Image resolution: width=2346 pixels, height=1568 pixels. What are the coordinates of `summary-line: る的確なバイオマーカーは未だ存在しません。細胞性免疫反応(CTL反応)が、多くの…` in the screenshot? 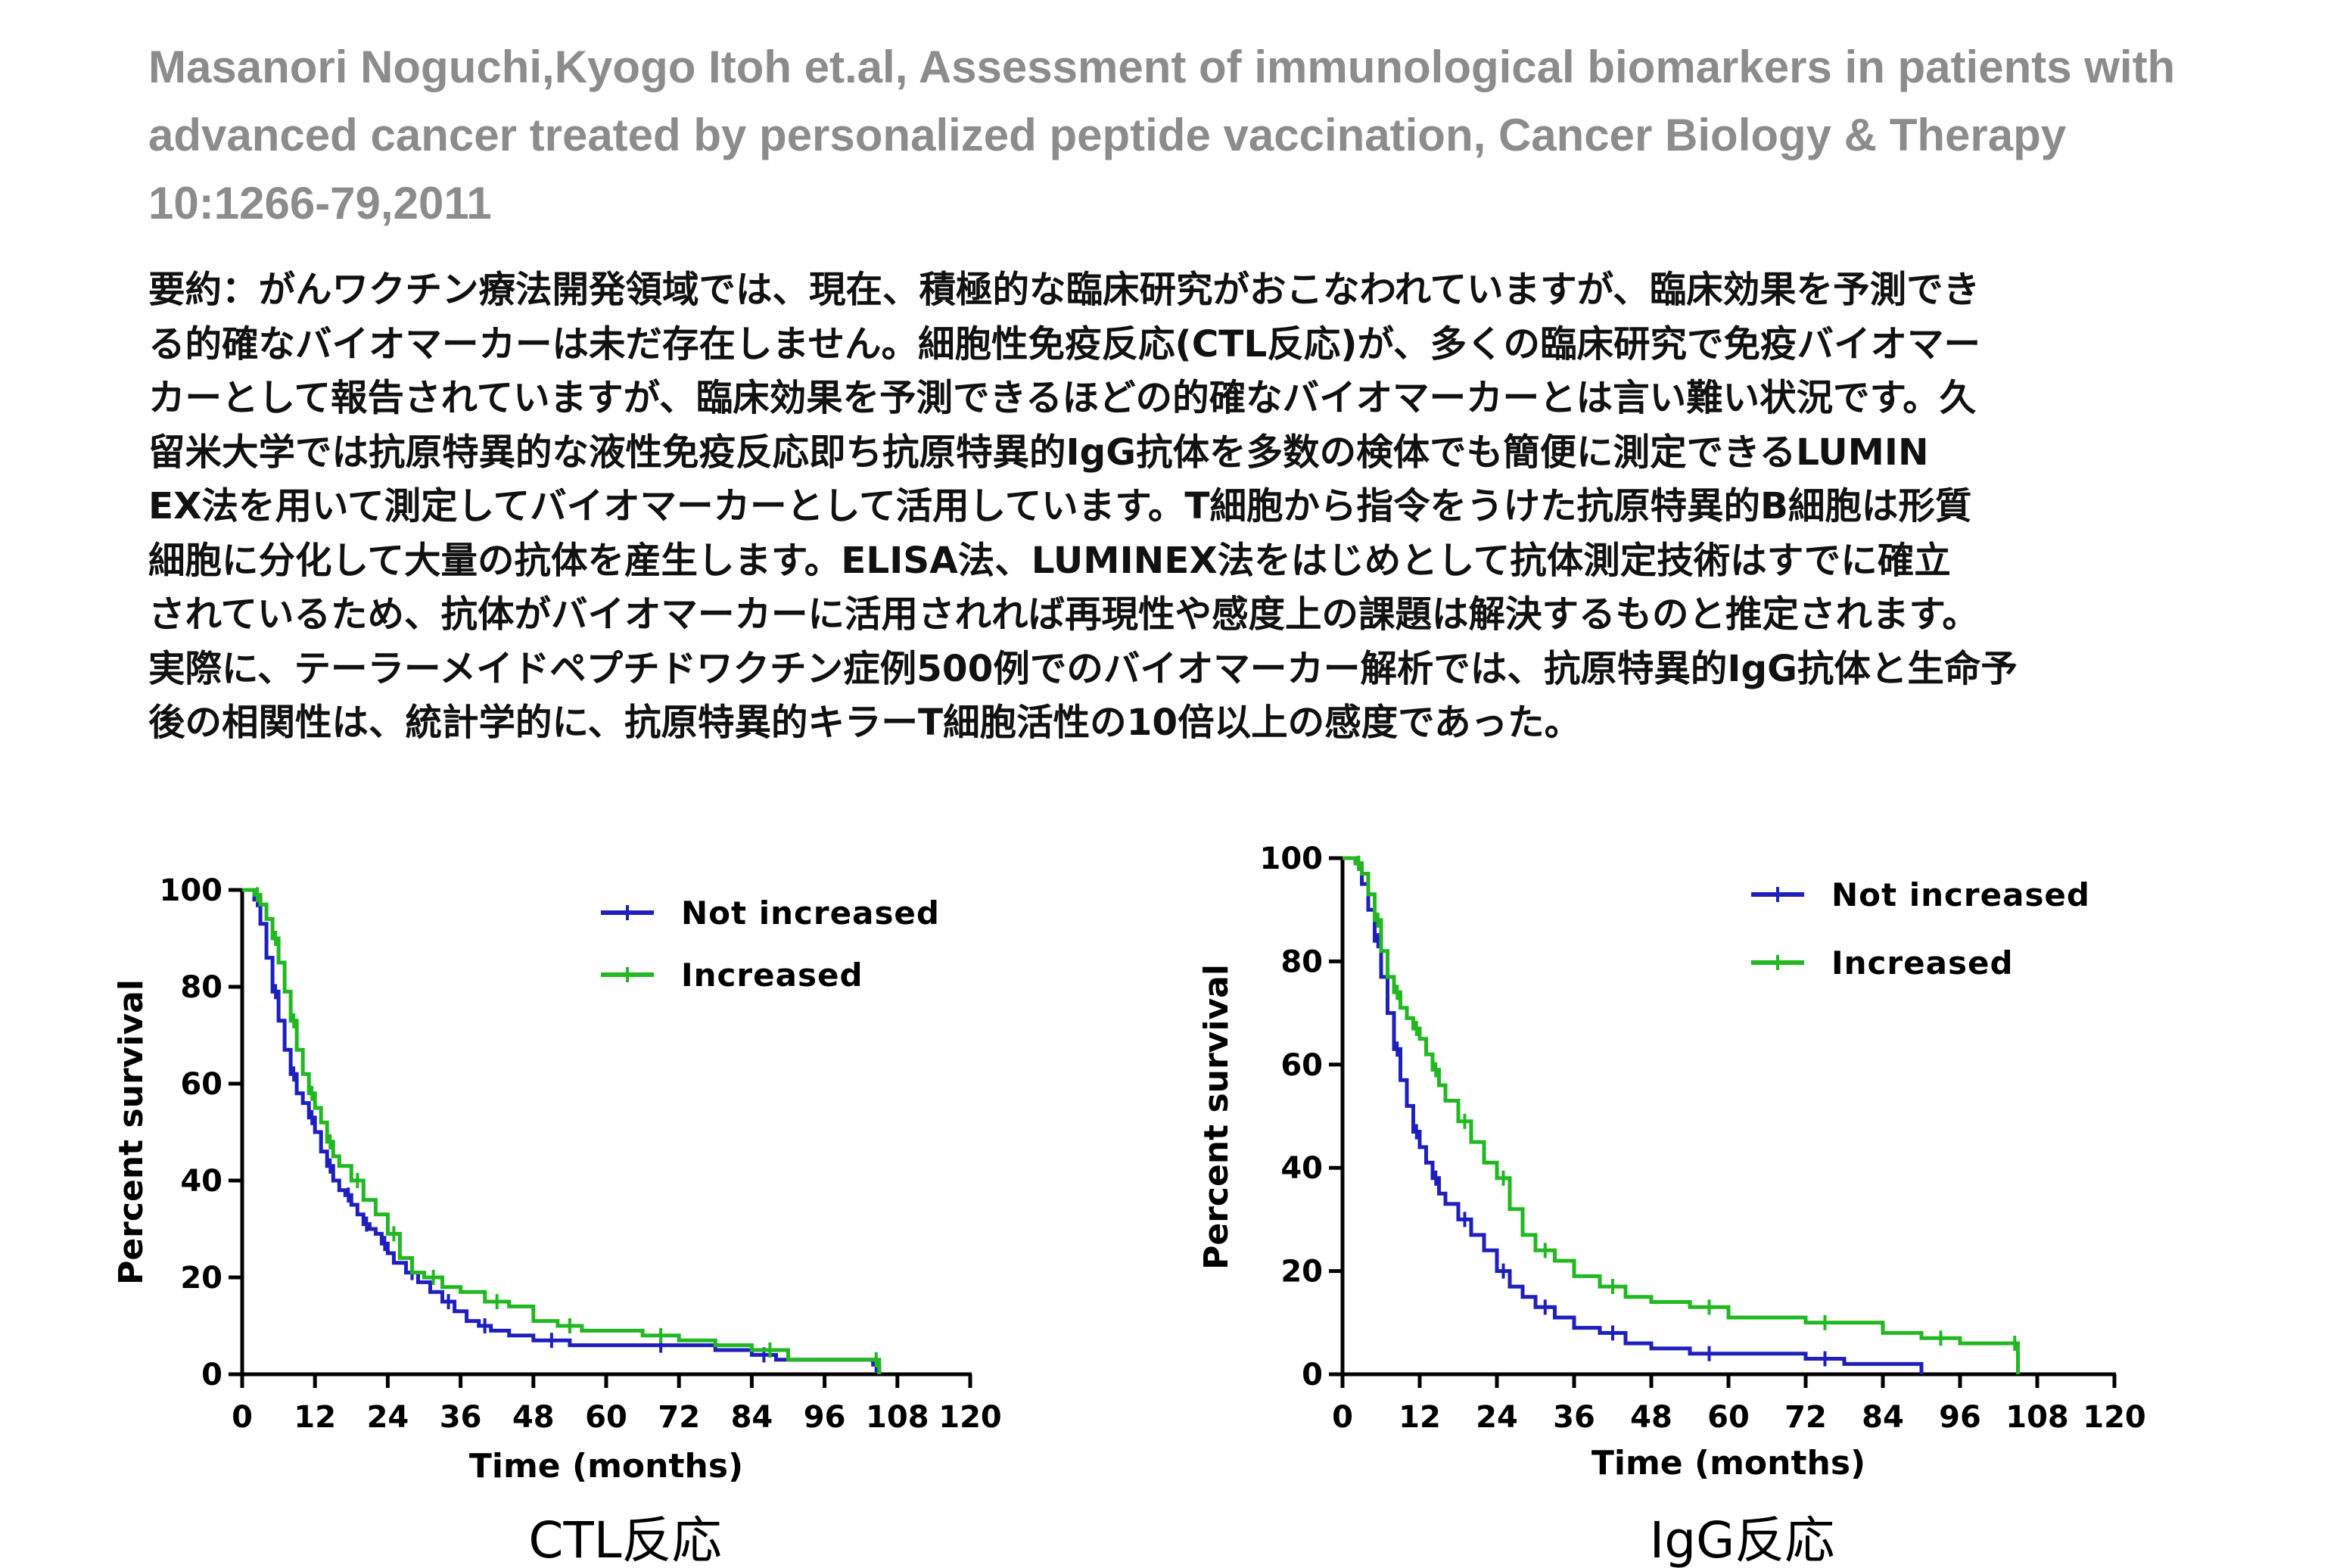 It's located at (1064, 344).